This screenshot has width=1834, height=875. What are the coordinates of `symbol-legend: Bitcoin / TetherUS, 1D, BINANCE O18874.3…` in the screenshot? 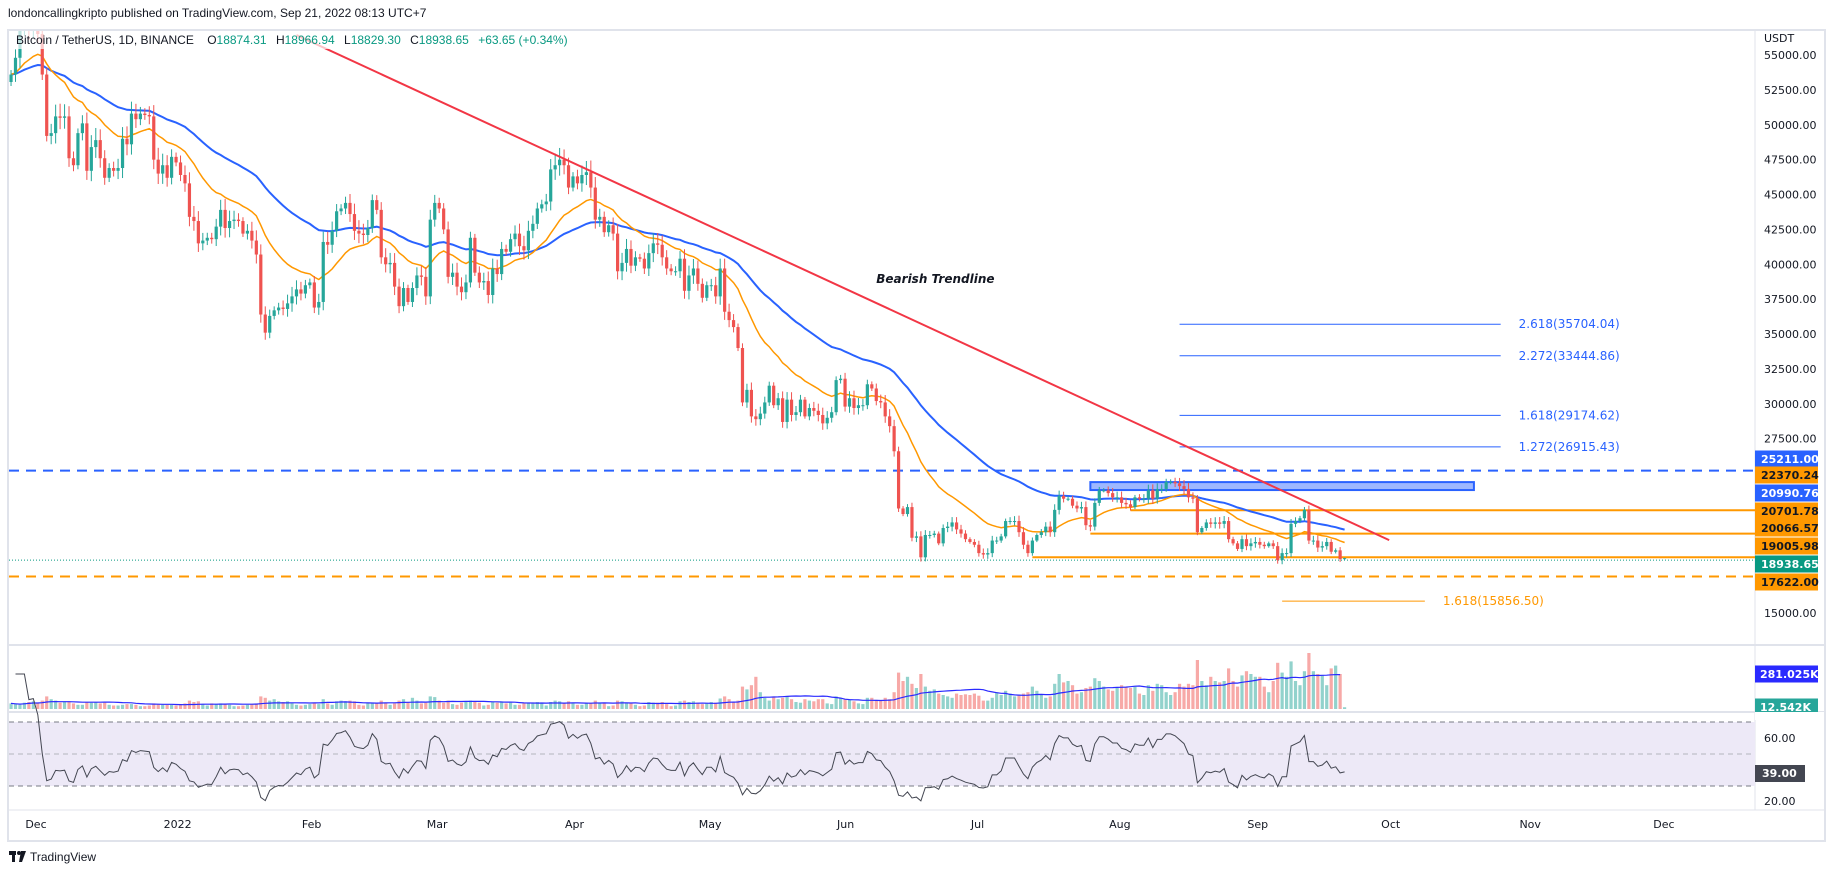 It's located at (292, 40).